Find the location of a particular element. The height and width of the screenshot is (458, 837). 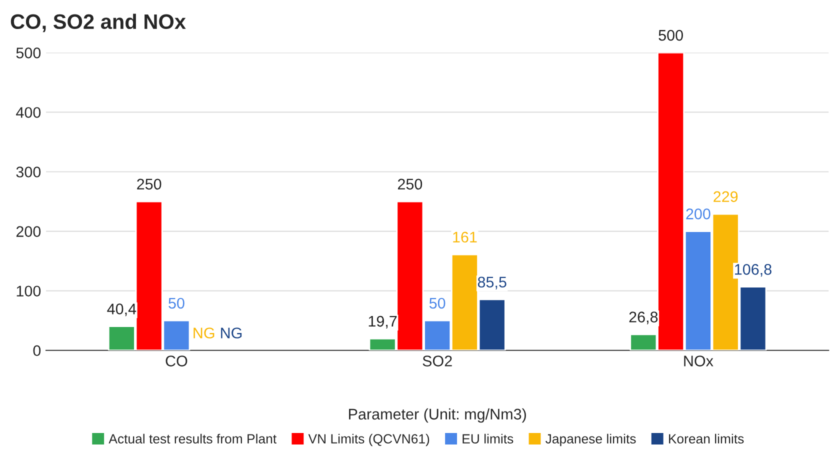

legend-label: Japanese limits is located at coordinates (591, 440).